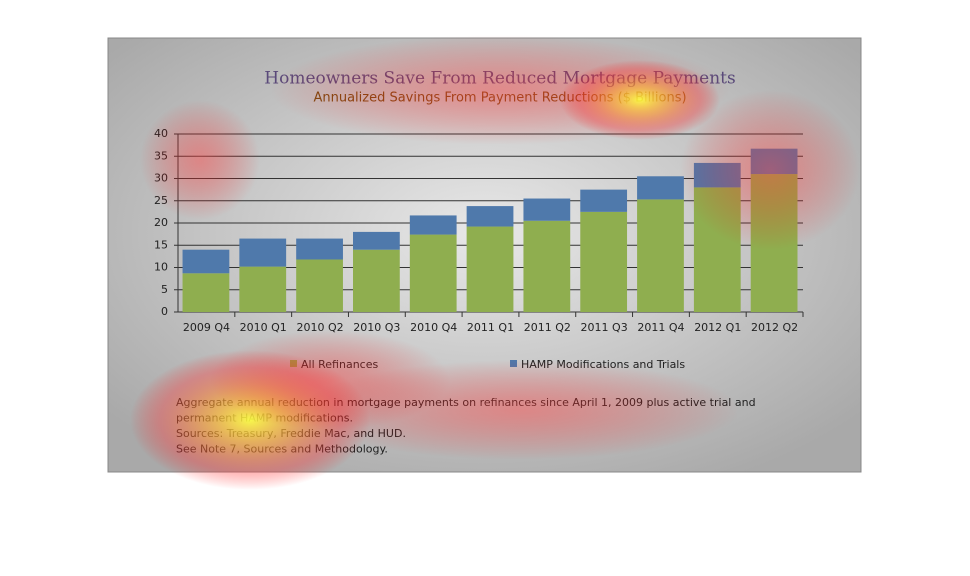 The width and height of the screenshot is (970, 576). What do you see at coordinates (164, 289) in the screenshot?
I see `y-tick-label: 5` at bounding box center [164, 289].